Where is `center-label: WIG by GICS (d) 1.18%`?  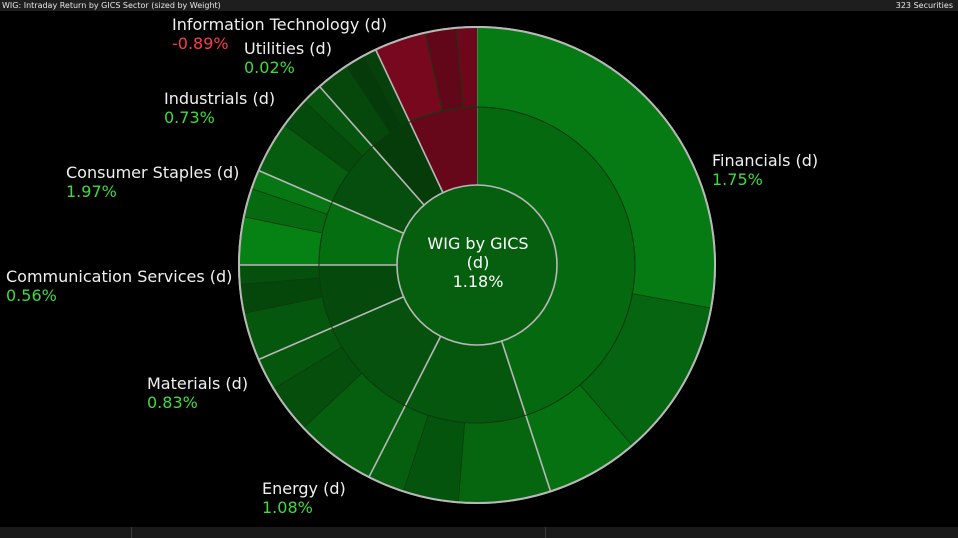 center-label: WIG by GICS (d) 1.18% is located at coordinates (478, 262).